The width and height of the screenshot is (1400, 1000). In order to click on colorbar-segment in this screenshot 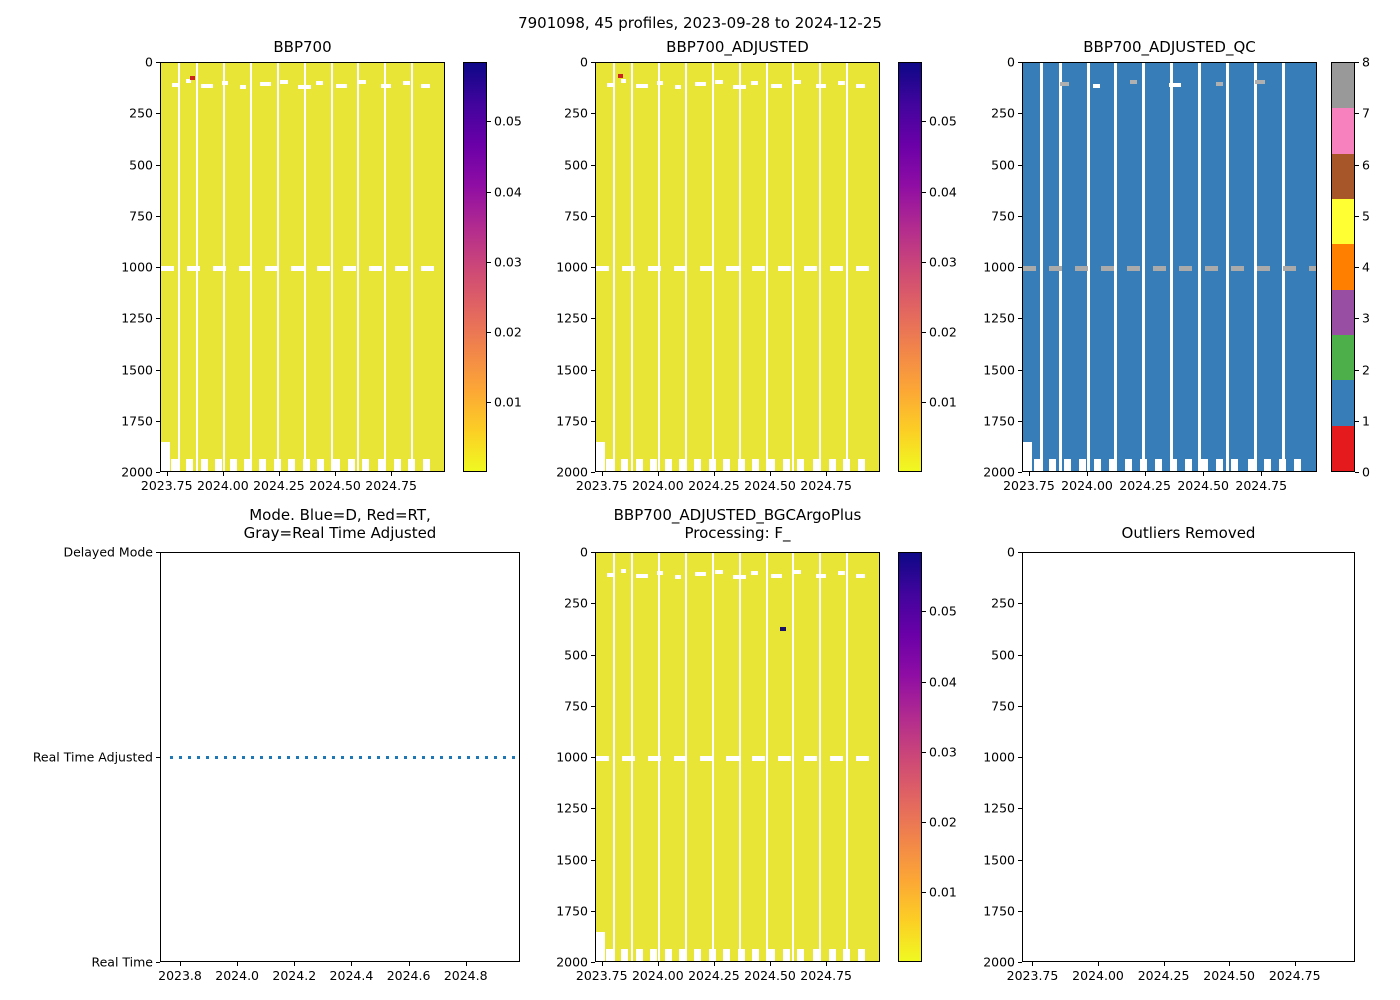, I will do `click(1343, 222)`.